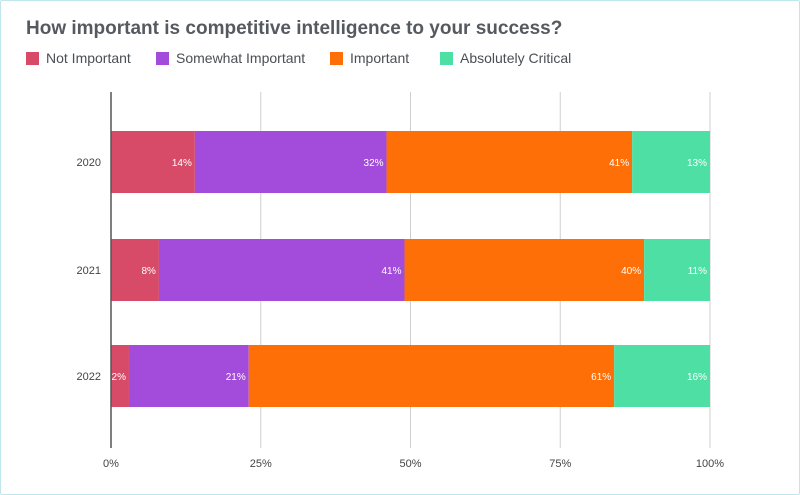  I want to click on data-label: 16%, so click(697, 377).